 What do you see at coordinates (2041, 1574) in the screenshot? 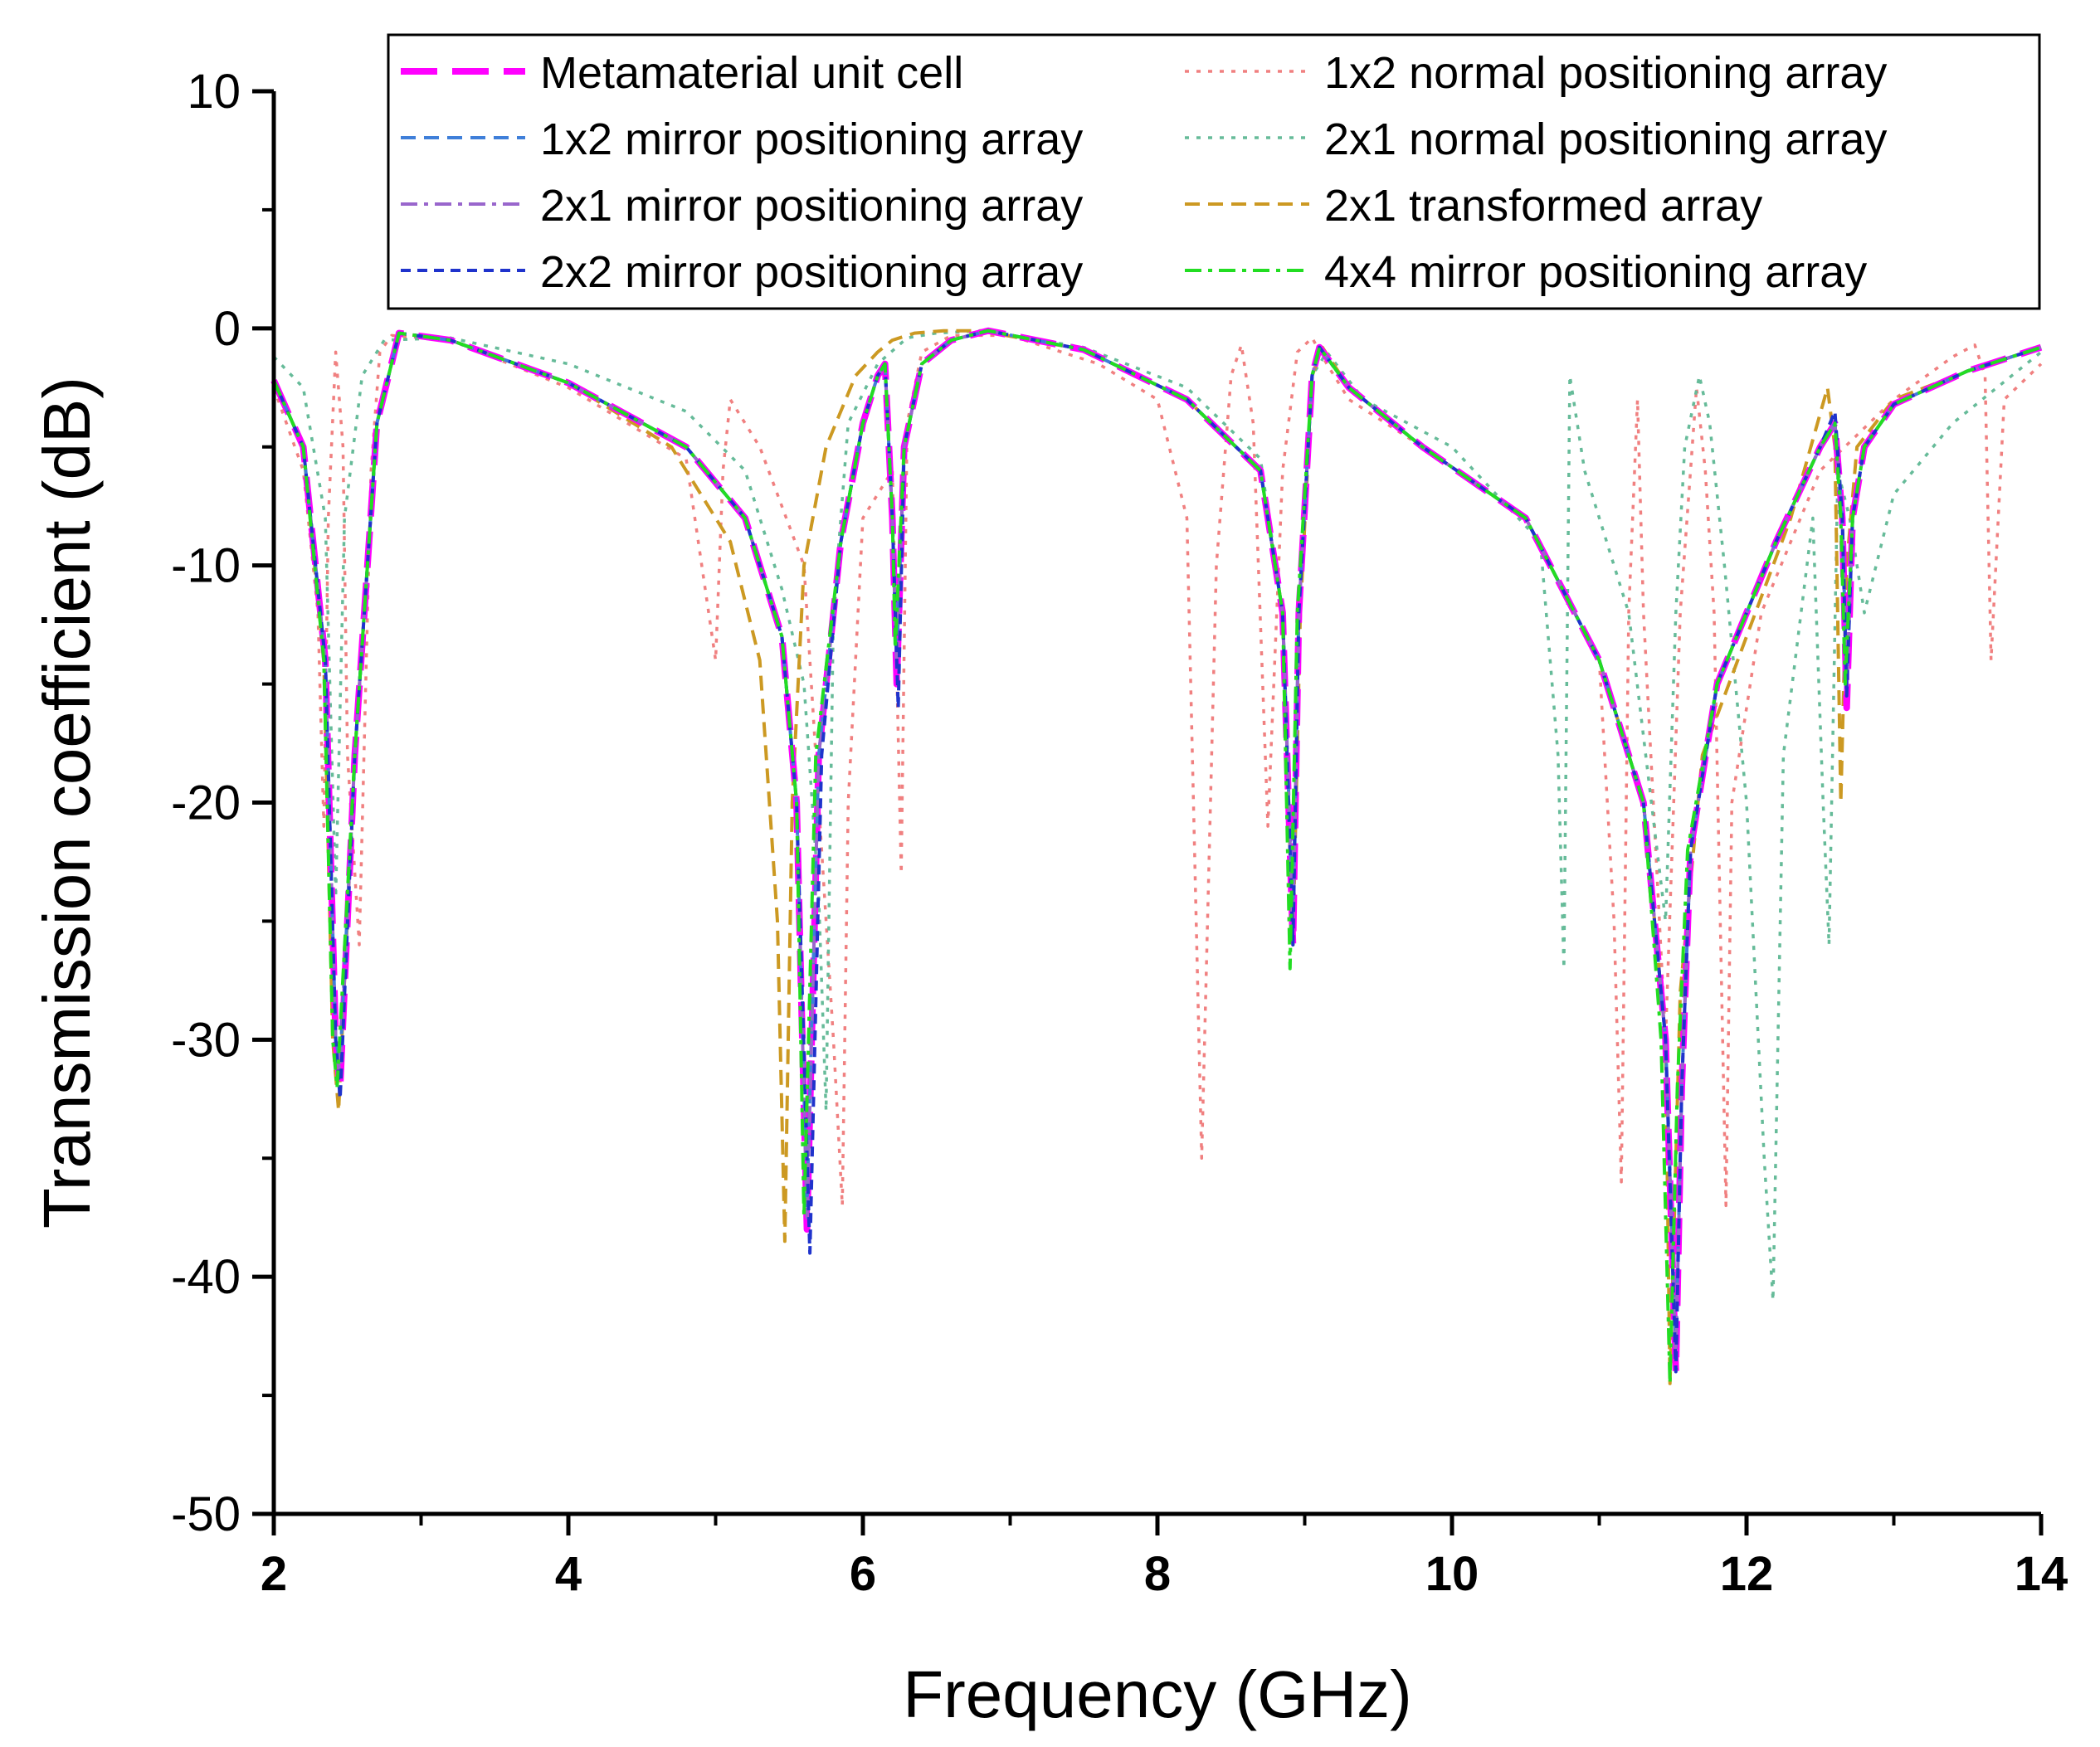
I see `x-tick-label: 14` at bounding box center [2041, 1574].